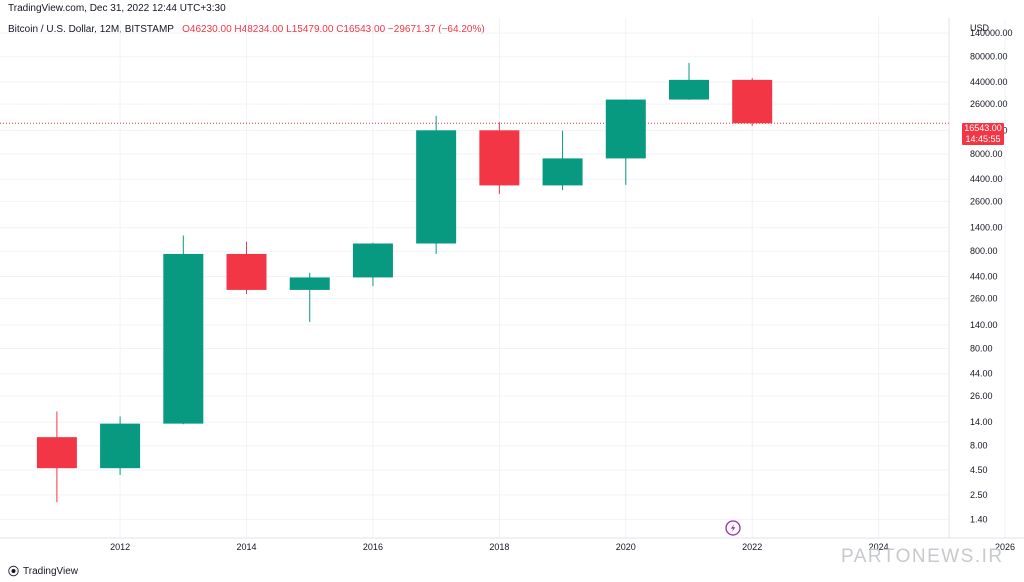 The width and height of the screenshot is (1024, 582). I want to click on y-tick-label: 2.50, so click(979, 495).